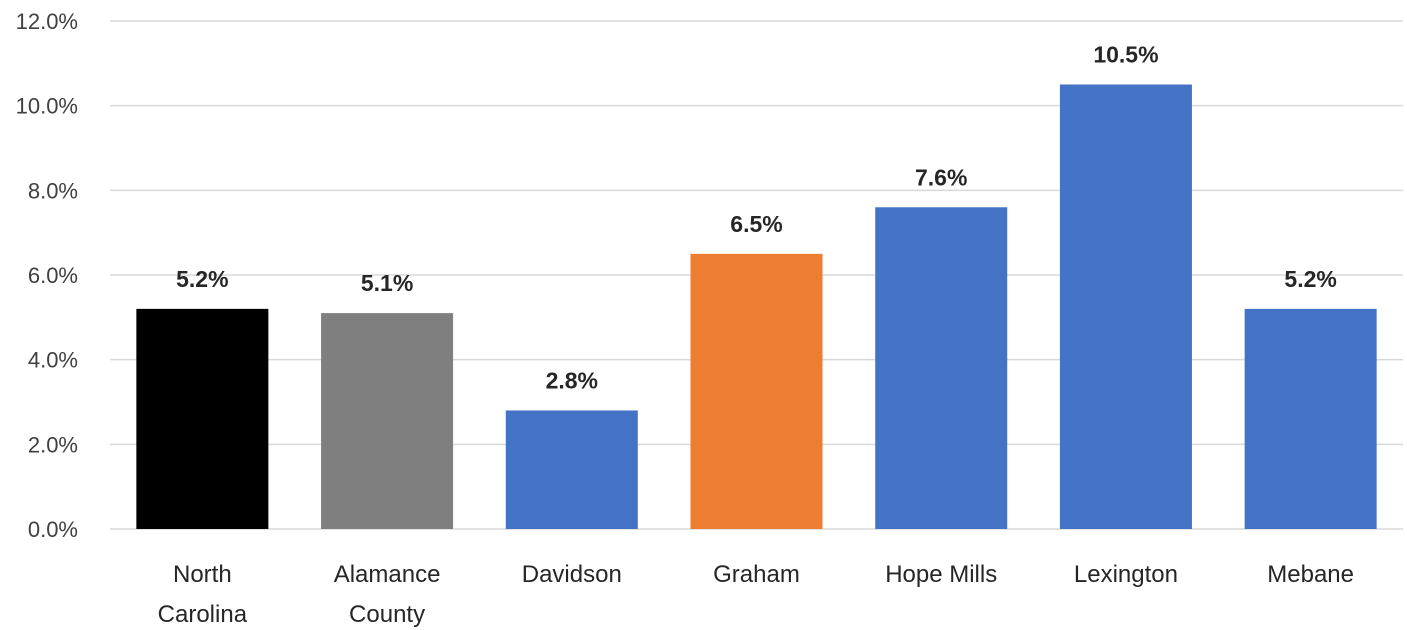  What do you see at coordinates (53, 190) in the screenshot?
I see `y-tick-label: 8.0%` at bounding box center [53, 190].